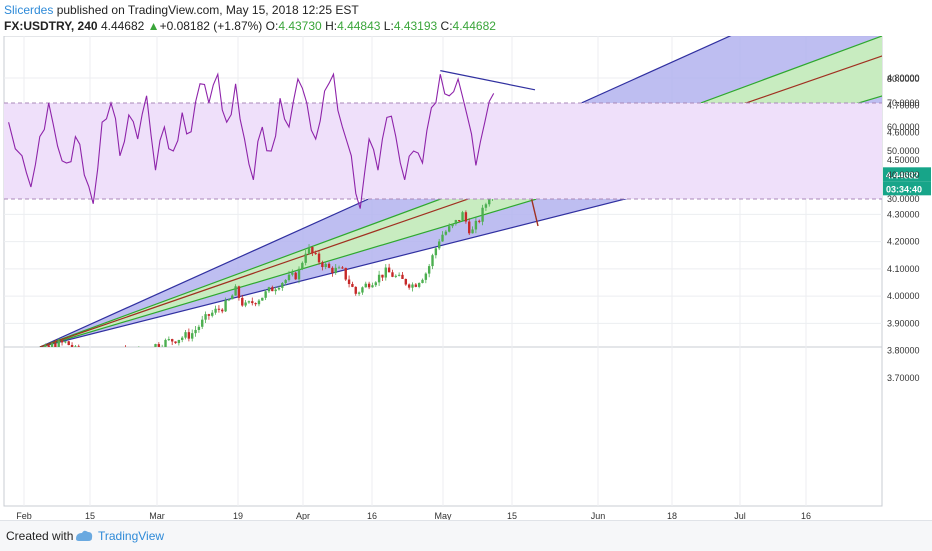 The image size is (932, 551). I want to click on rsi-tick-label: 60.0000, so click(903, 127).